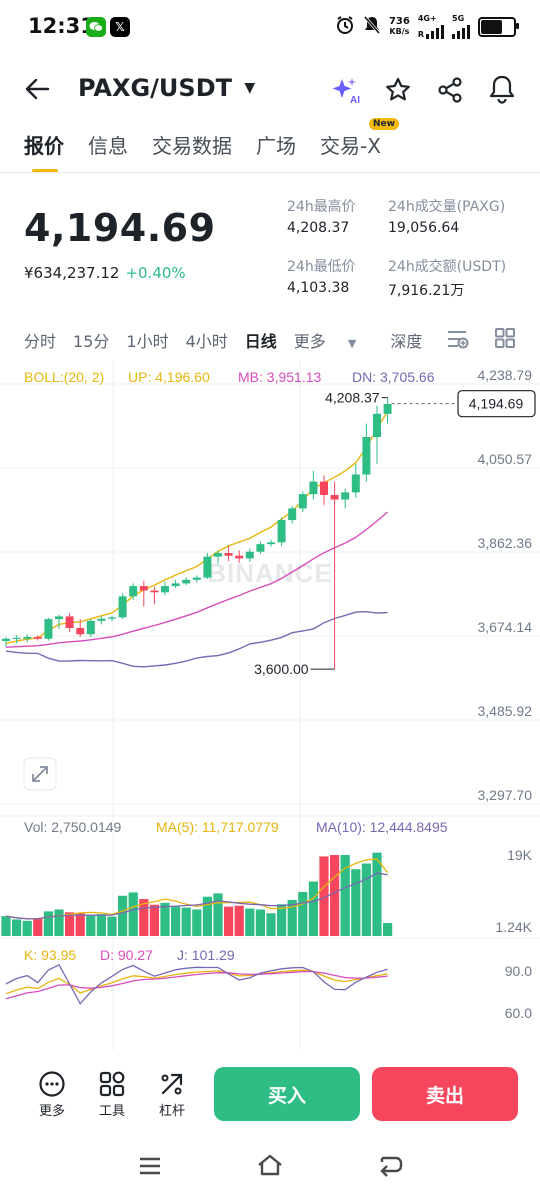  I want to click on kdj-tick-label: 90.0, so click(518, 971).